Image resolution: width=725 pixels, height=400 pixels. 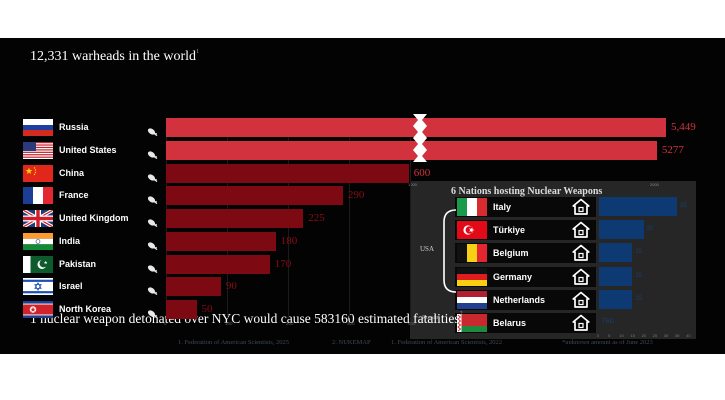 I want to click on flag-israel, so click(x=38, y=287).